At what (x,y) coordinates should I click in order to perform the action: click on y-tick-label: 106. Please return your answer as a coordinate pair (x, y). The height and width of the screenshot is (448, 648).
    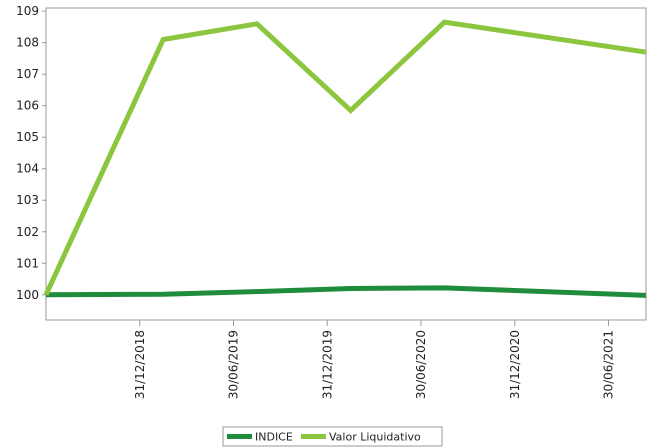
    Looking at the image, I should click on (27, 106).